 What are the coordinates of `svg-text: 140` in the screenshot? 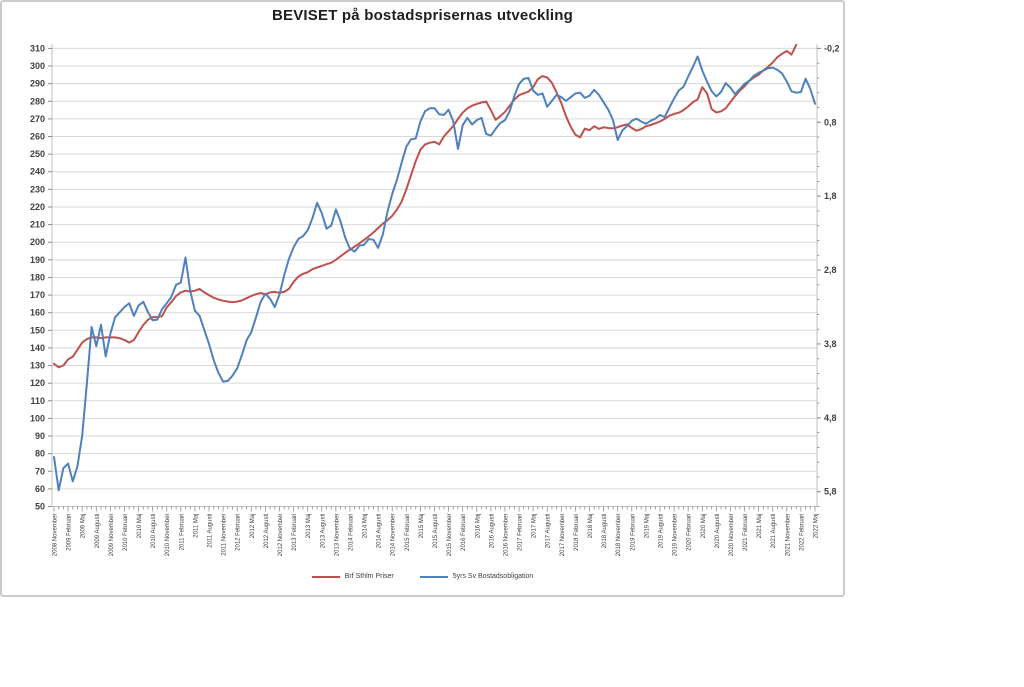 It's located at (37, 348).